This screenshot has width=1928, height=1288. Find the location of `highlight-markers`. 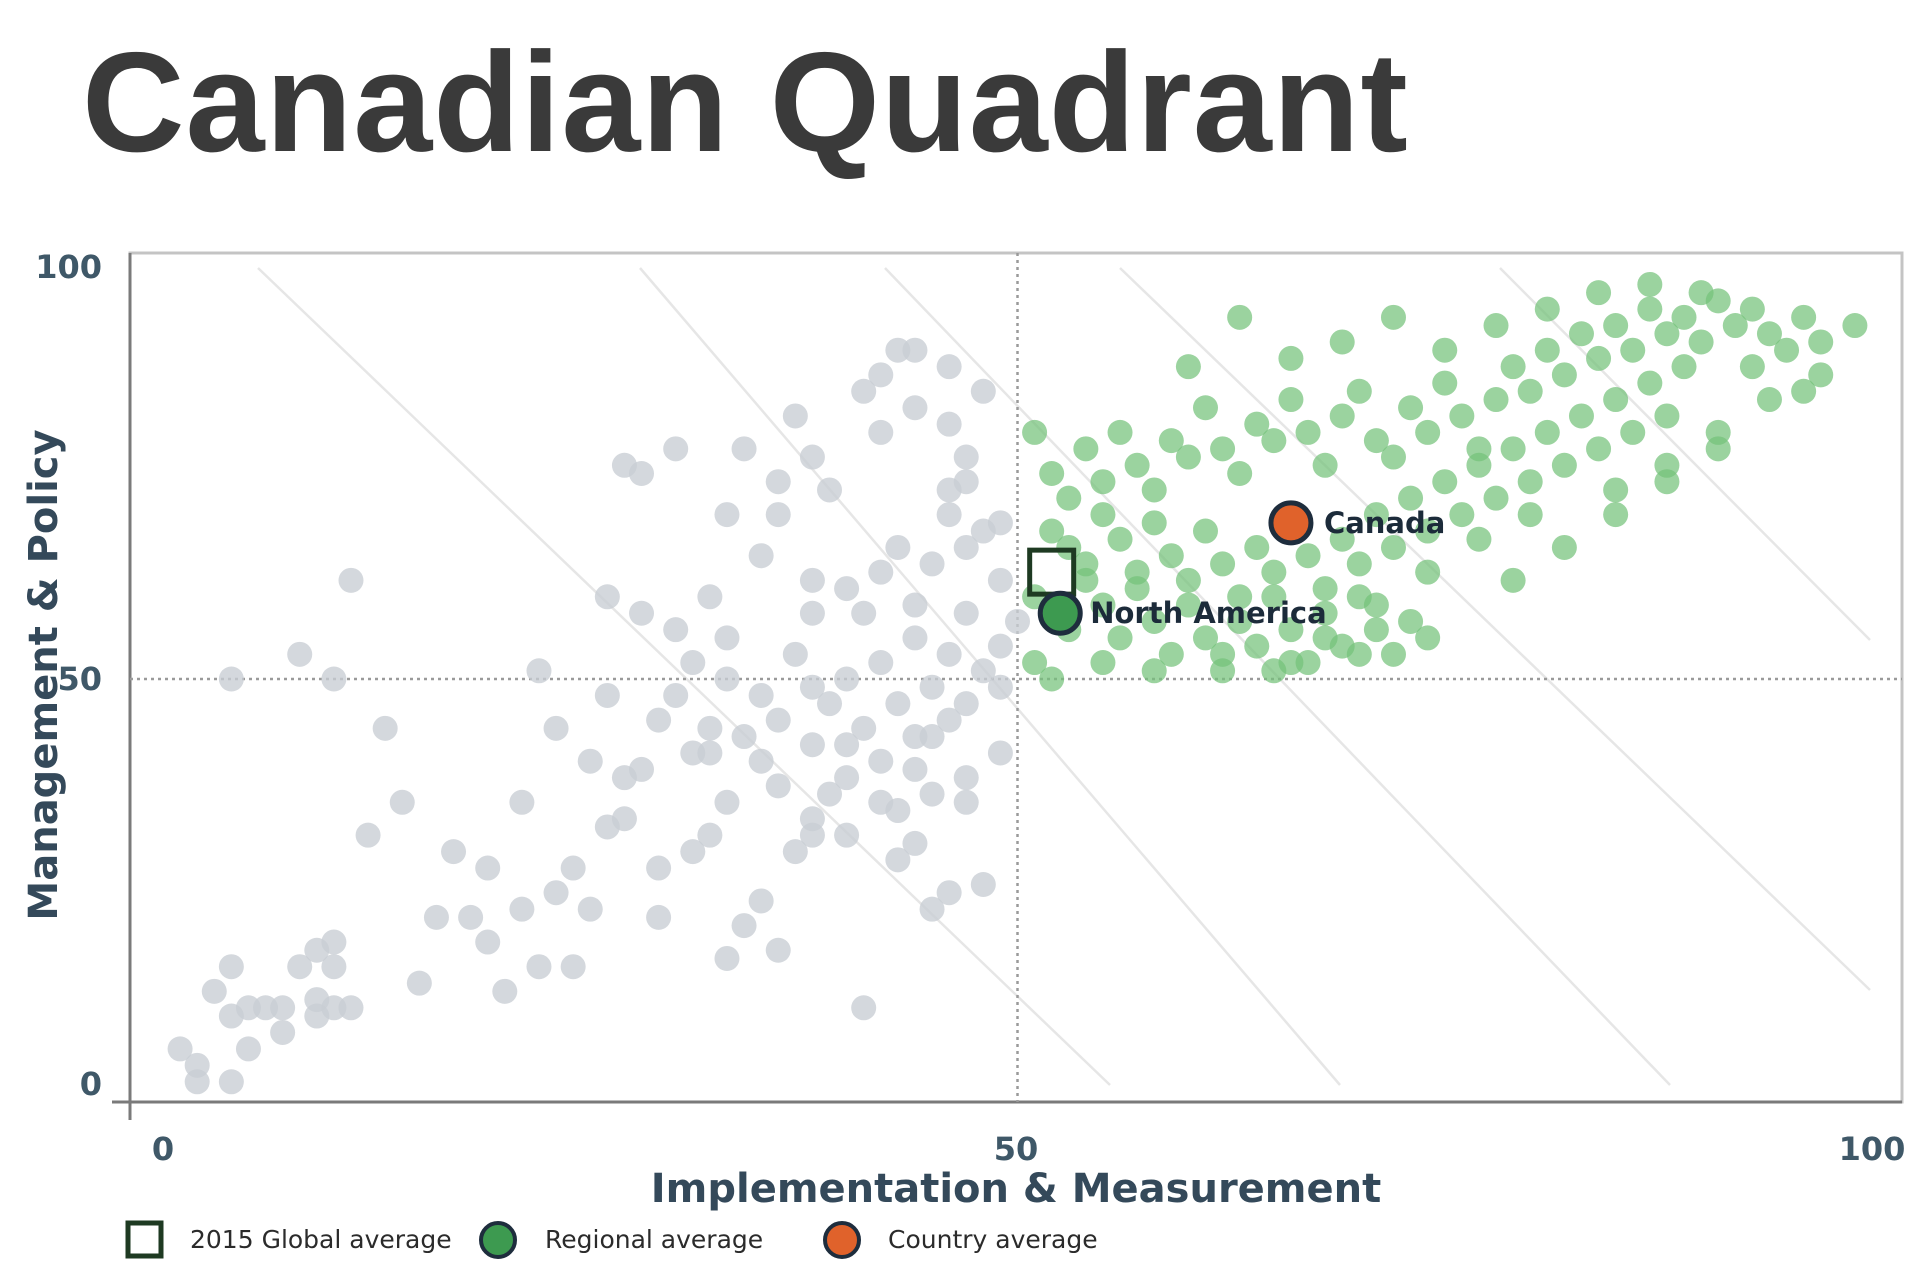

highlight-markers is located at coordinates (1170, 568).